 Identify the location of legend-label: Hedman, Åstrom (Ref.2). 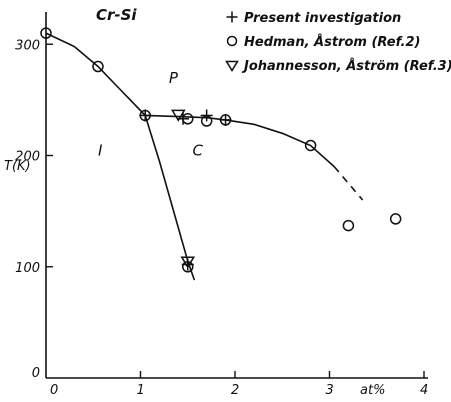
(332, 42).